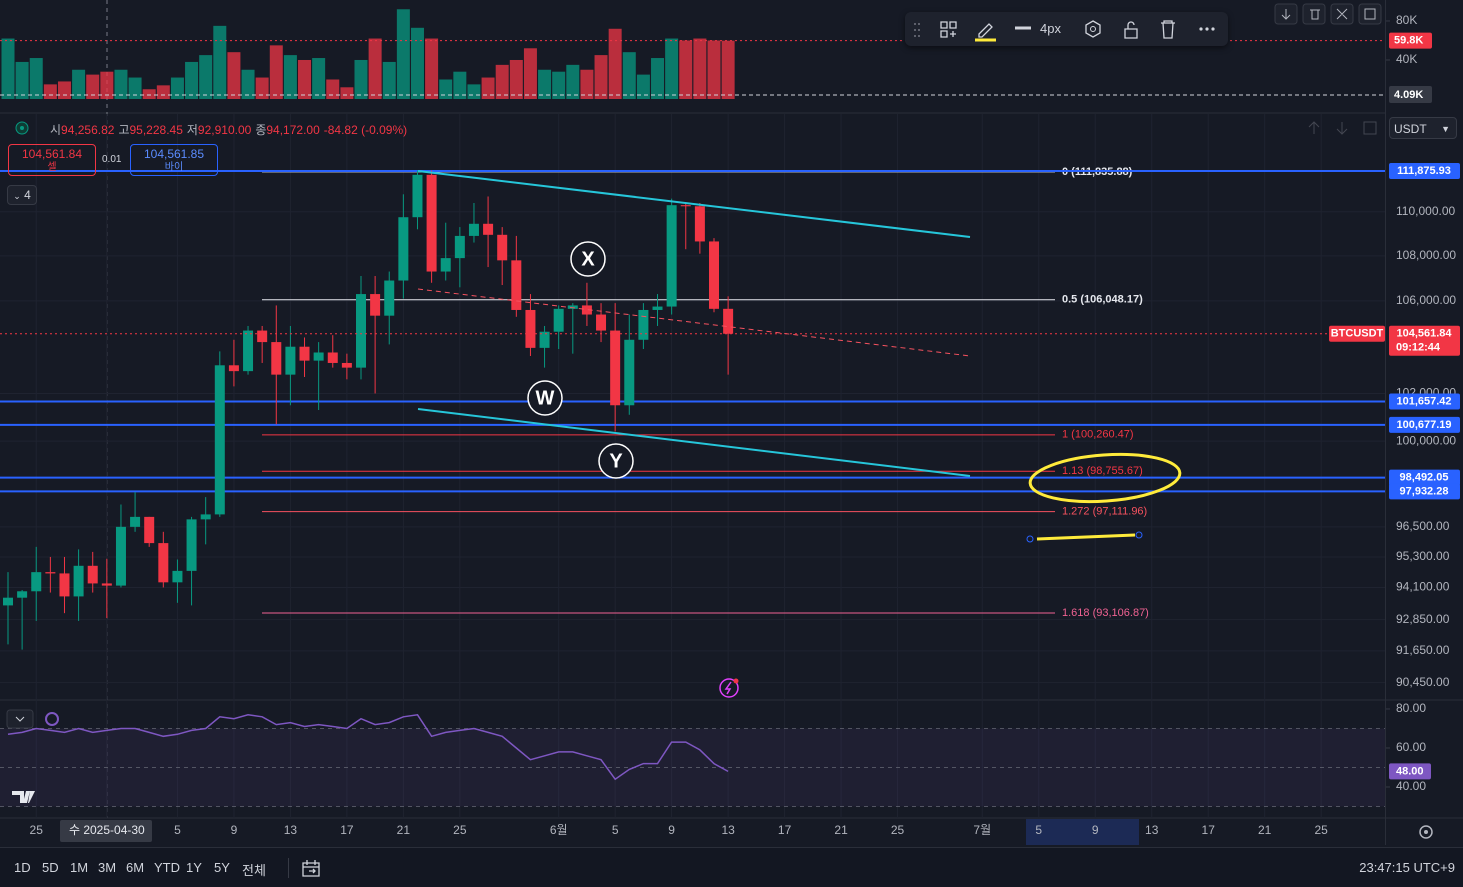 The width and height of the screenshot is (1463, 887). Describe the element at coordinates (1423, 587) in the screenshot. I see `y-tick-label: 94,100.00` at that location.